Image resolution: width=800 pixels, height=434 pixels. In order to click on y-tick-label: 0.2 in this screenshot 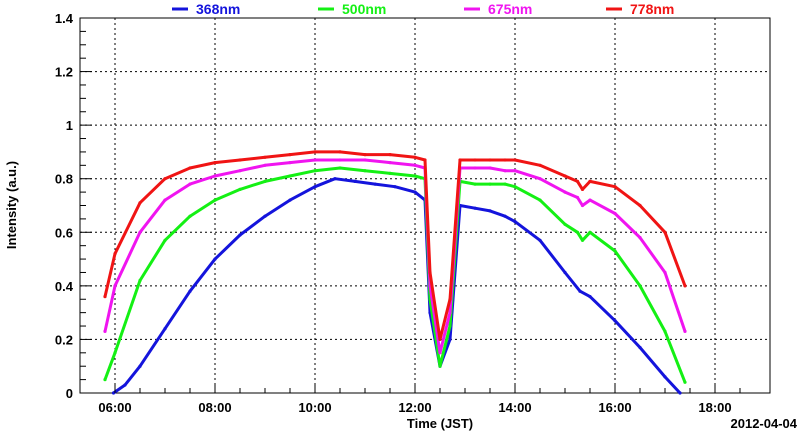, I will do `click(64, 339)`.